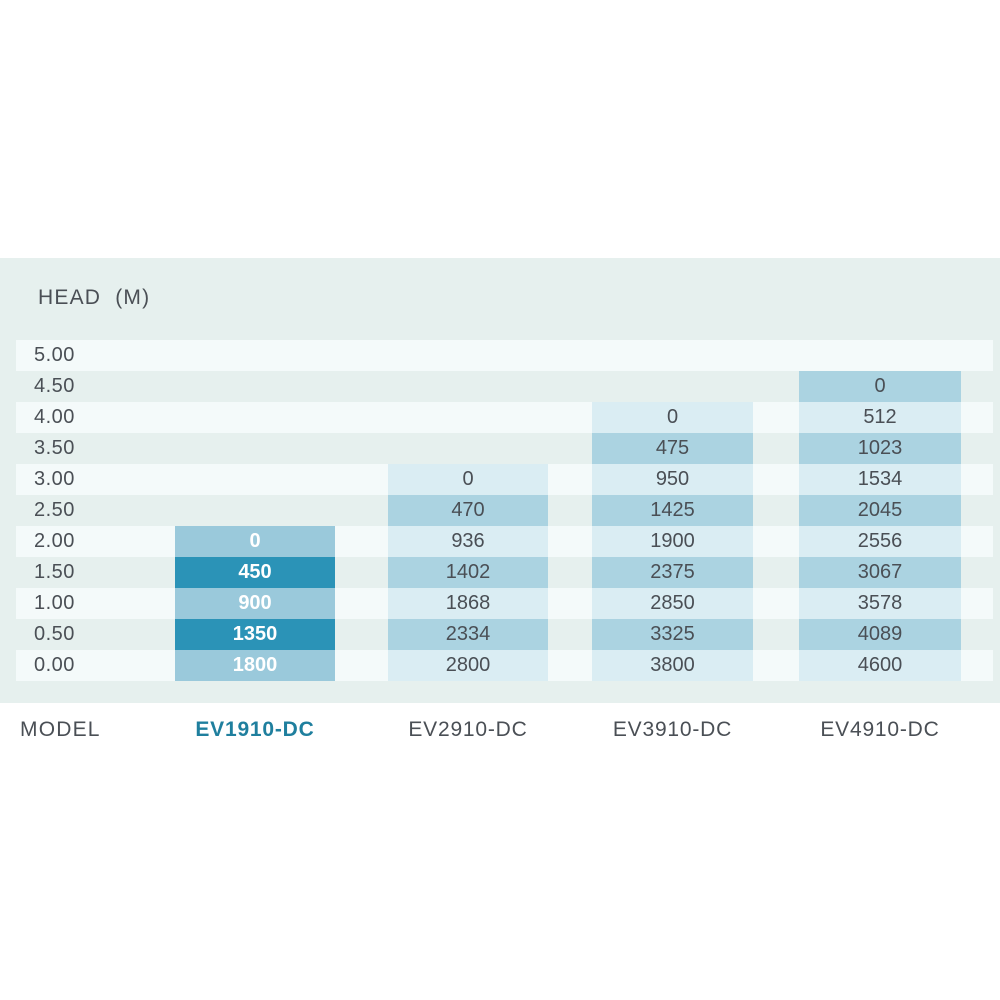 The image size is (1000, 1000). I want to click on flow-cell-ev3910-dc-head-1.50: 2375, so click(672, 572).